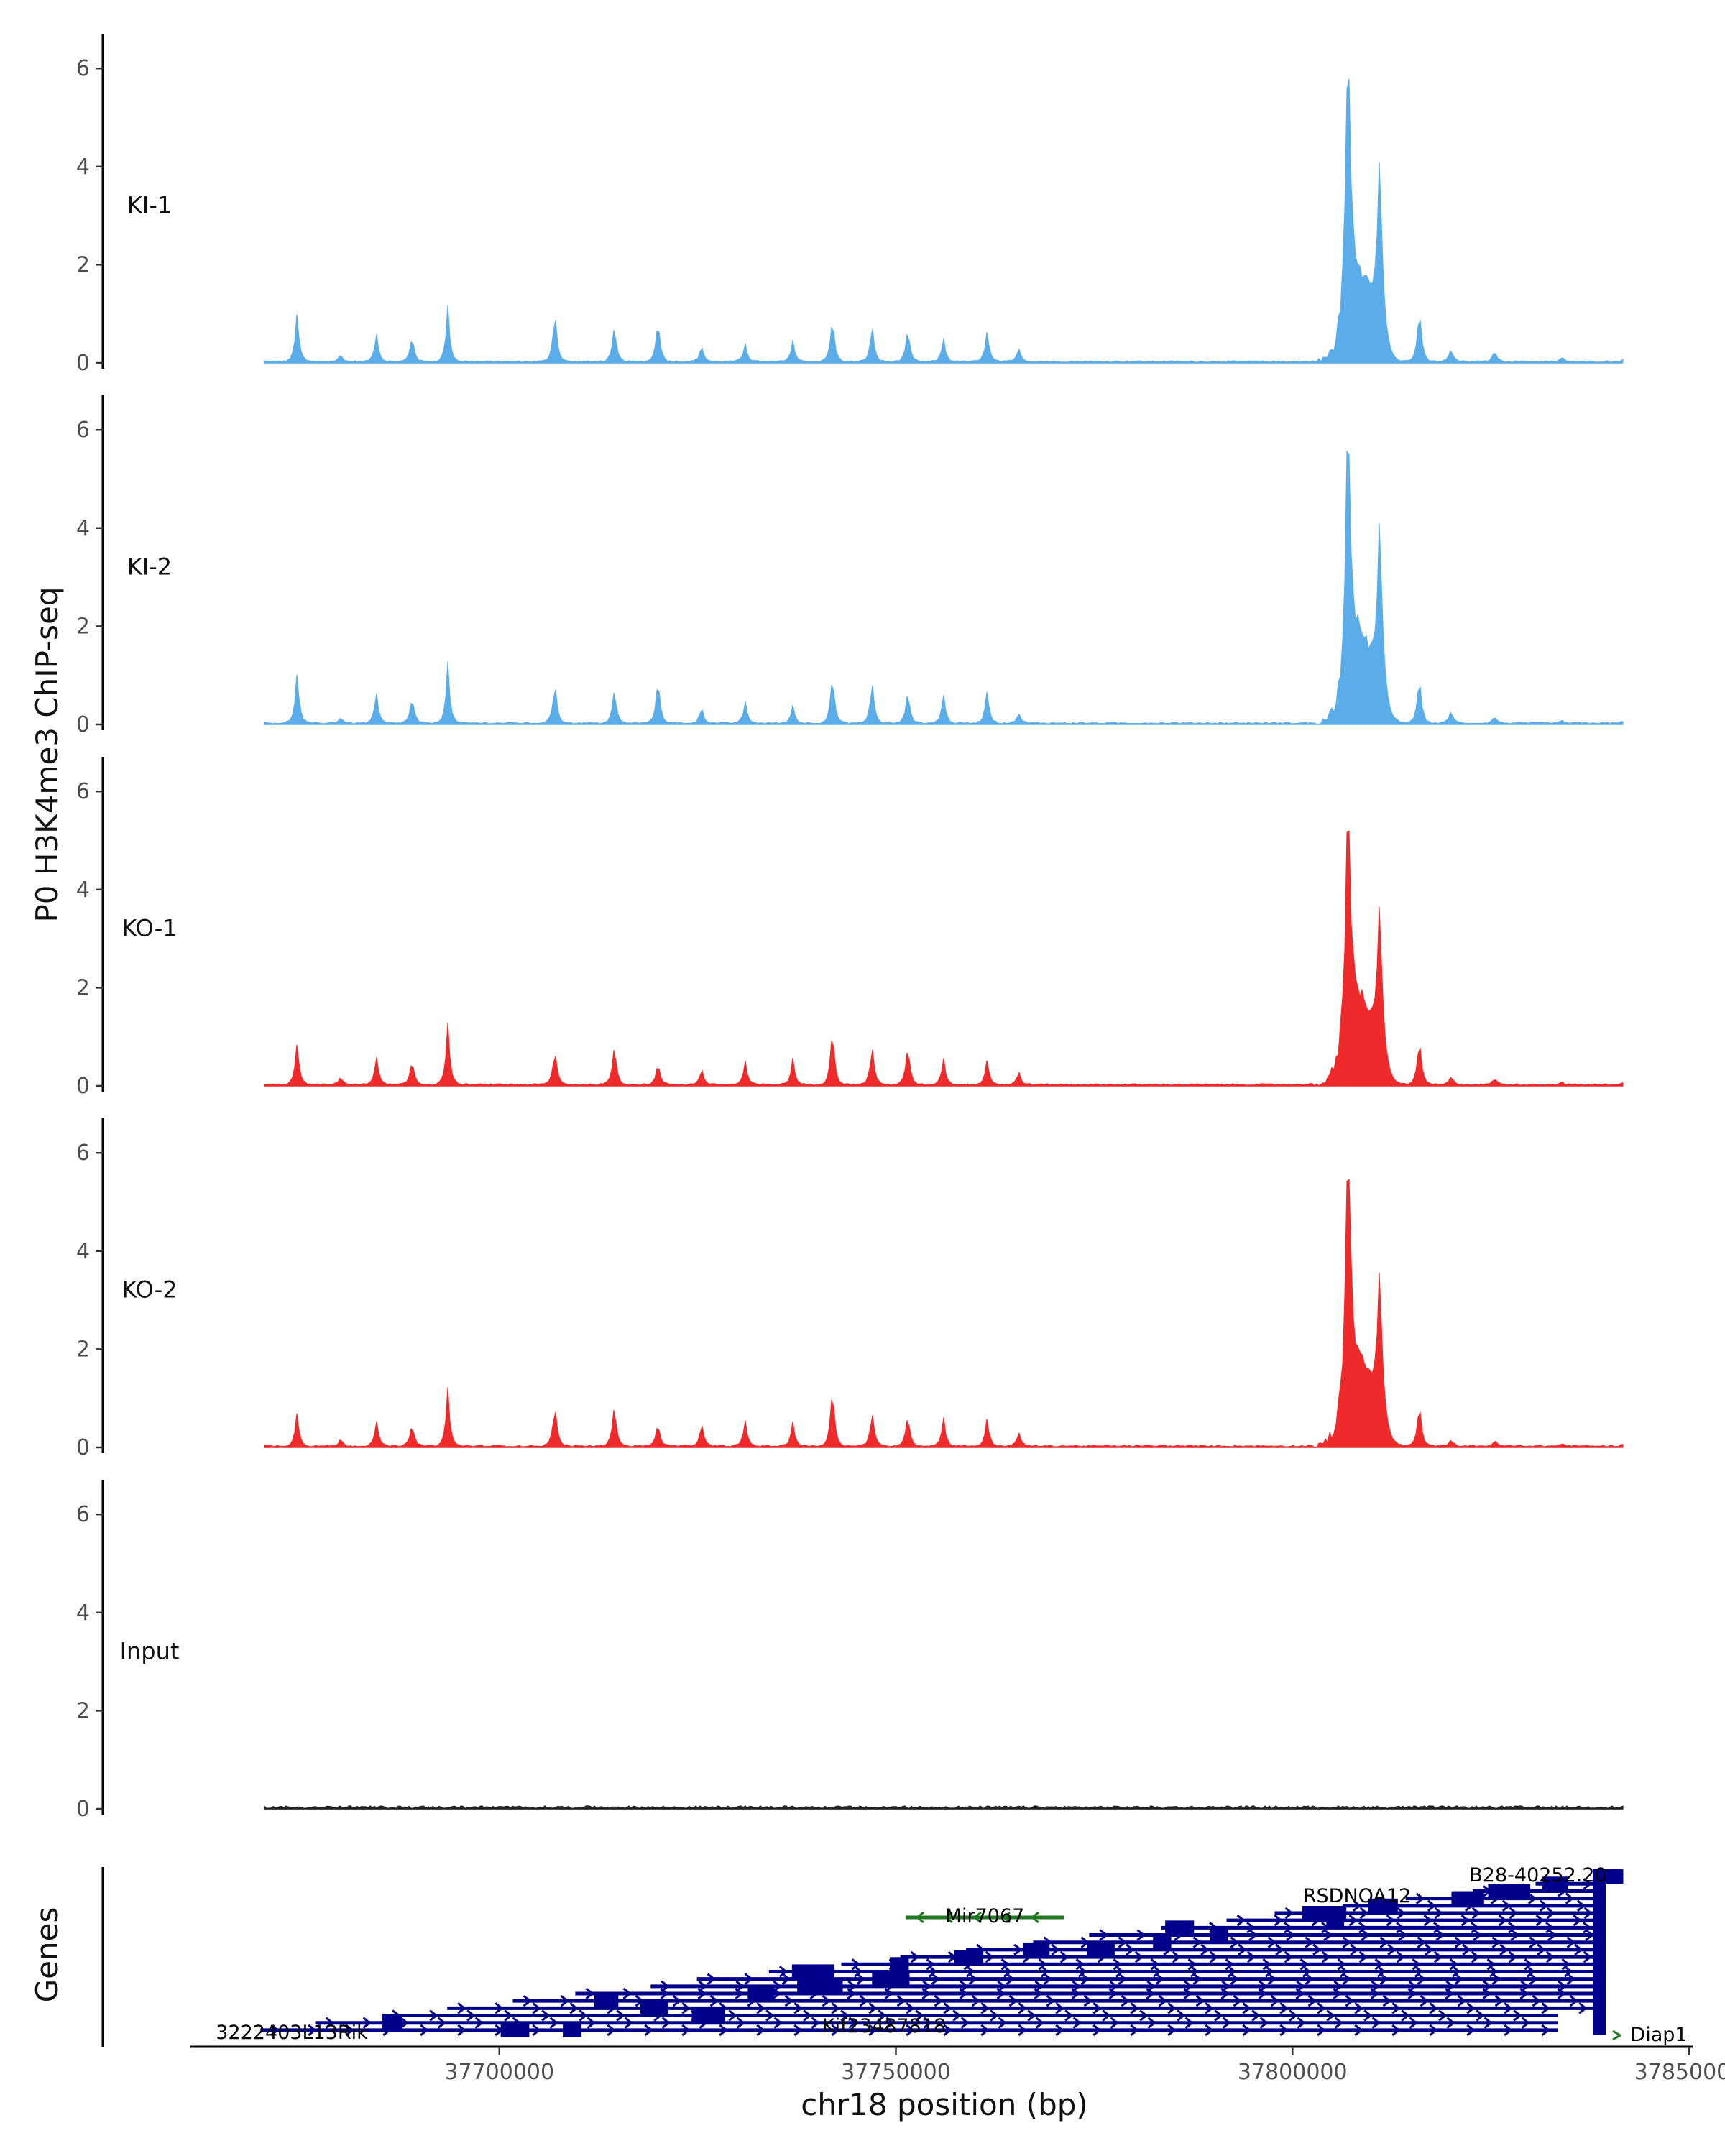  Describe the element at coordinates (83, 430) in the screenshot. I see `y-tick-label: 6` at that location.